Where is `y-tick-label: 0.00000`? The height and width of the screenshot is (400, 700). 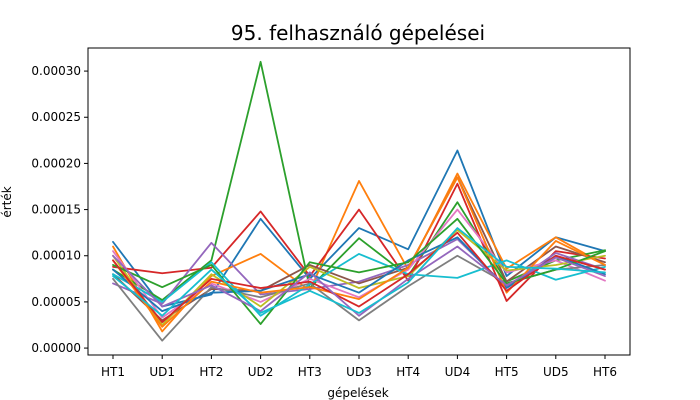
y-tick-label: 0.00000 is located at coordinates (56, 348).